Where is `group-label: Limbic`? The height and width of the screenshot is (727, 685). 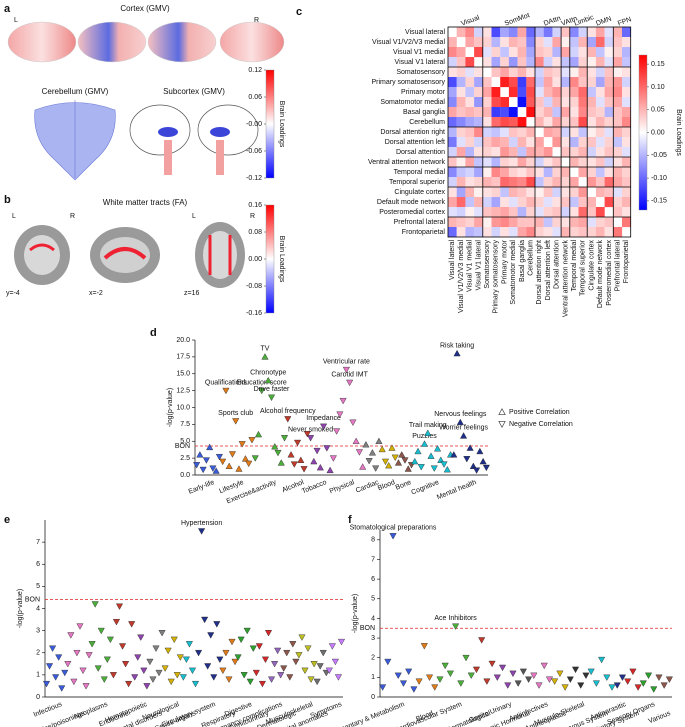
group-label: Limbic is located at coordinates (584, 21).